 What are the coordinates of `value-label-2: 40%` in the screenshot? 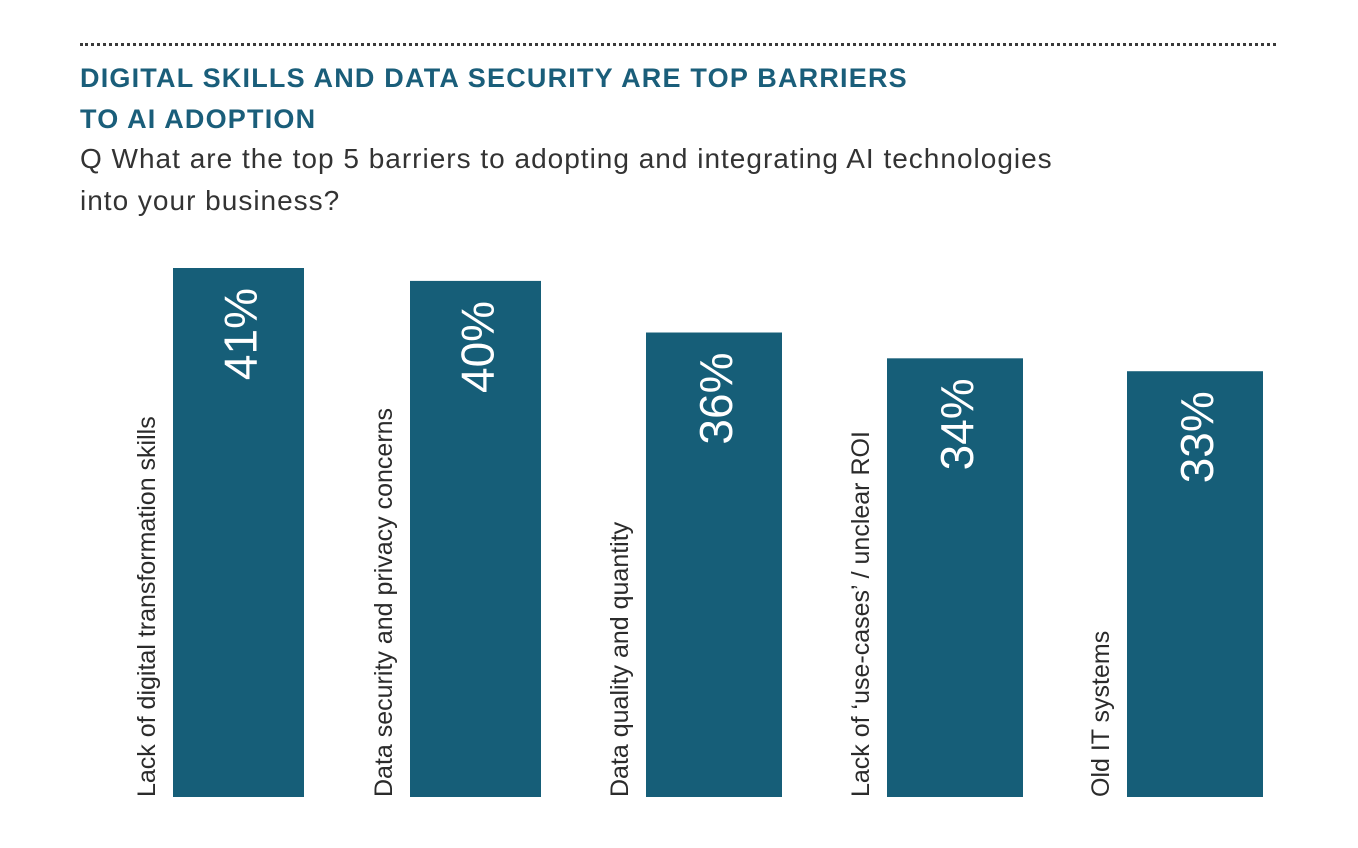 It's located at (478, 347).